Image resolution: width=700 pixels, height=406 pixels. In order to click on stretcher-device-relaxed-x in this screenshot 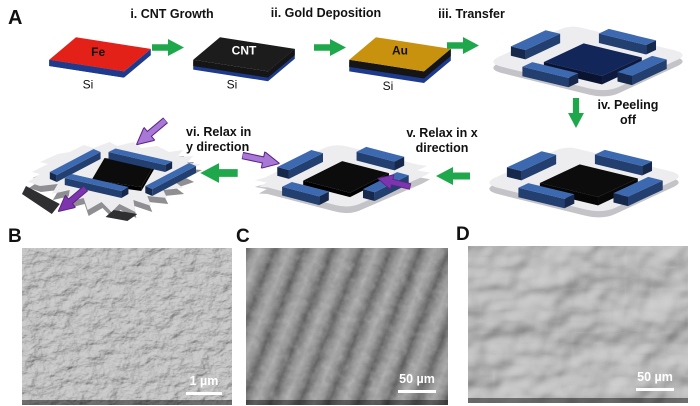, I will do `click(342, 179)`.